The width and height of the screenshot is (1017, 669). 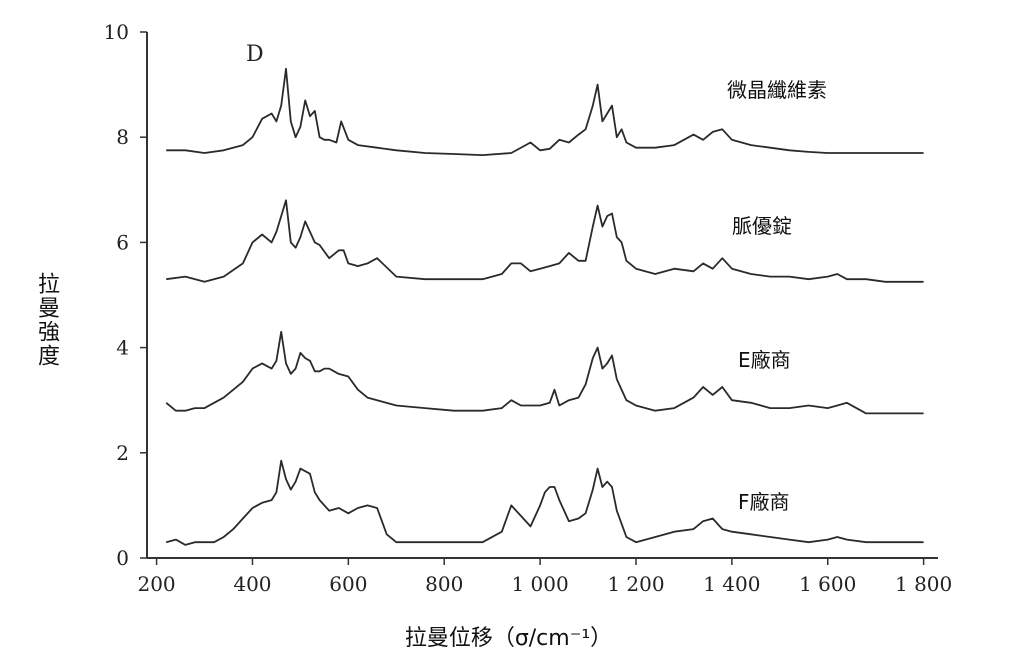 I want to click on x-tick-label: 600, so click(x=348, y=584).